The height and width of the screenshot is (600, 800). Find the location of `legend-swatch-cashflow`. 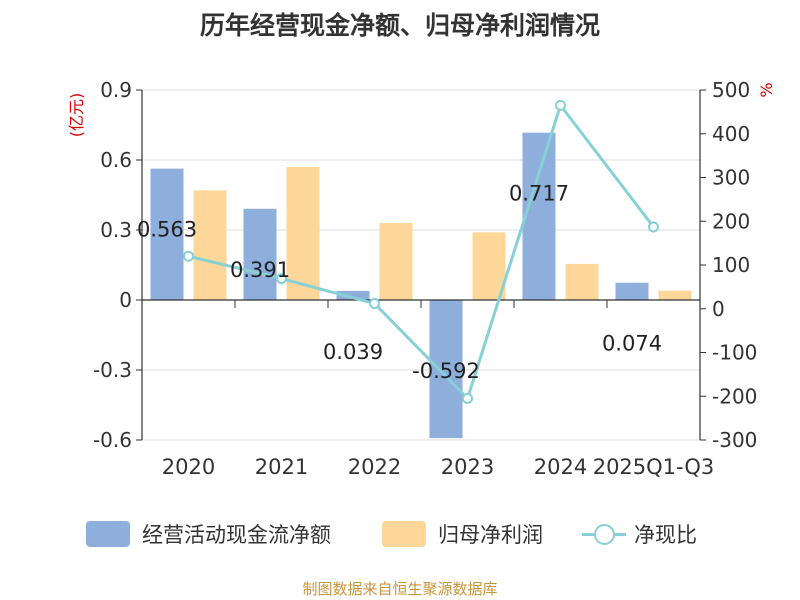

legend-swatch-cashflow is located at coordinates (108, 534).